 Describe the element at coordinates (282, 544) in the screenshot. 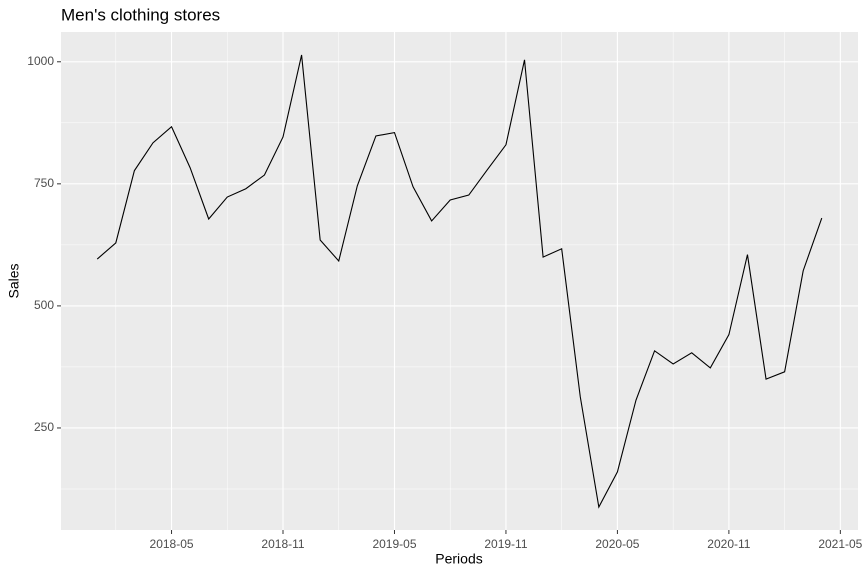

I see `x-tick-label: 2018-11` at that location.